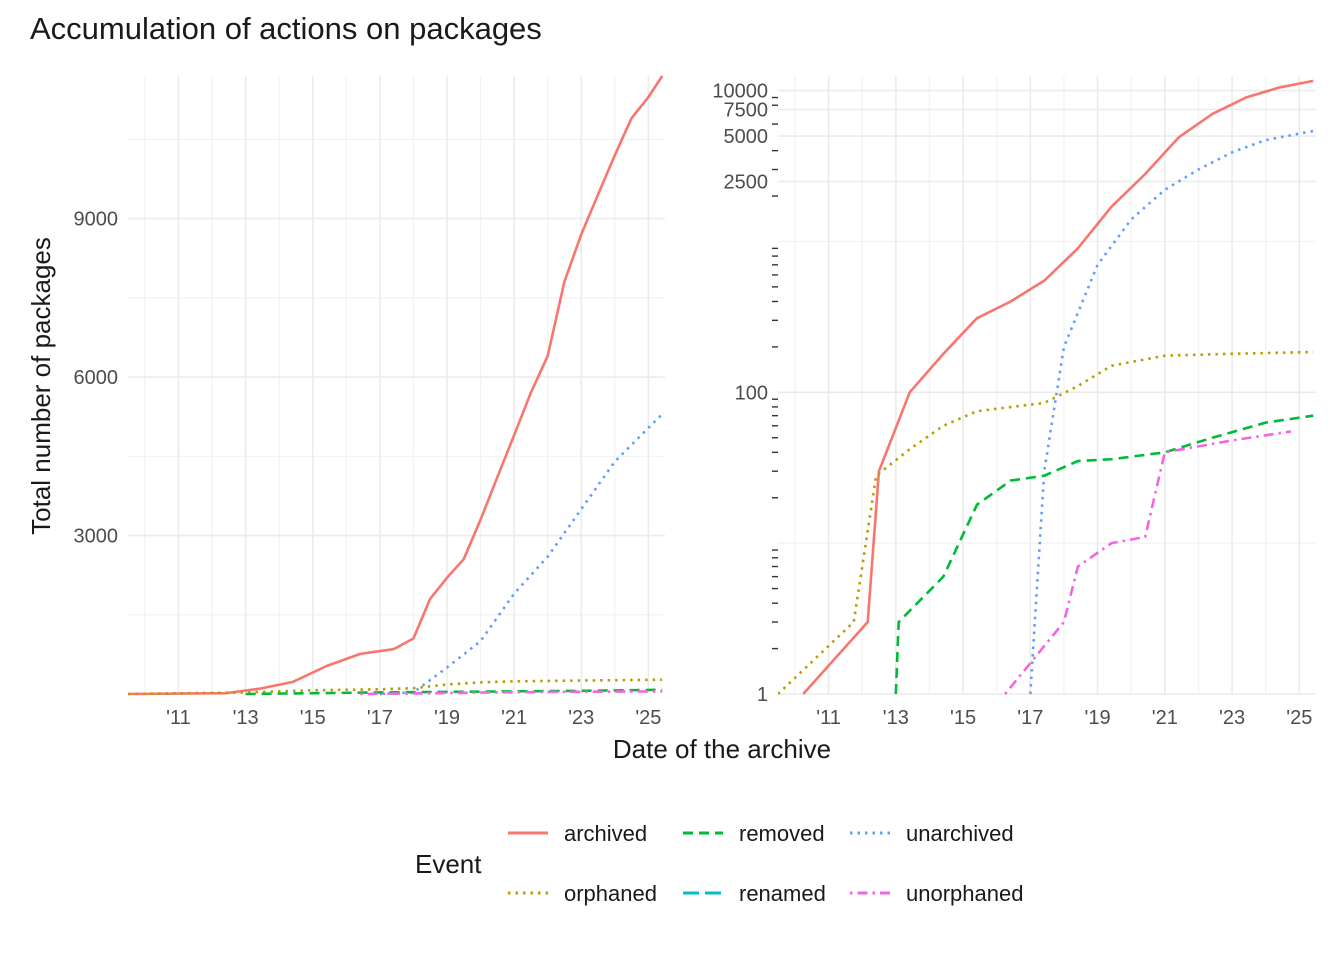 This screenshot has height=960, width=1344. What do you see at coordinates (286, 28) in the screenshot?
I see `chart-title: Accumulation of actions on packages` at bounding box center [286, 28].